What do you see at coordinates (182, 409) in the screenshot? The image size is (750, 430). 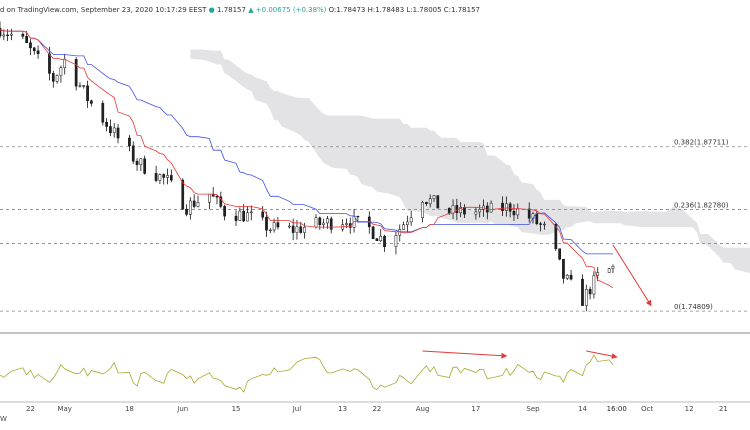 I see `x-tick-label: Jun` at bounding box center [182, 409].